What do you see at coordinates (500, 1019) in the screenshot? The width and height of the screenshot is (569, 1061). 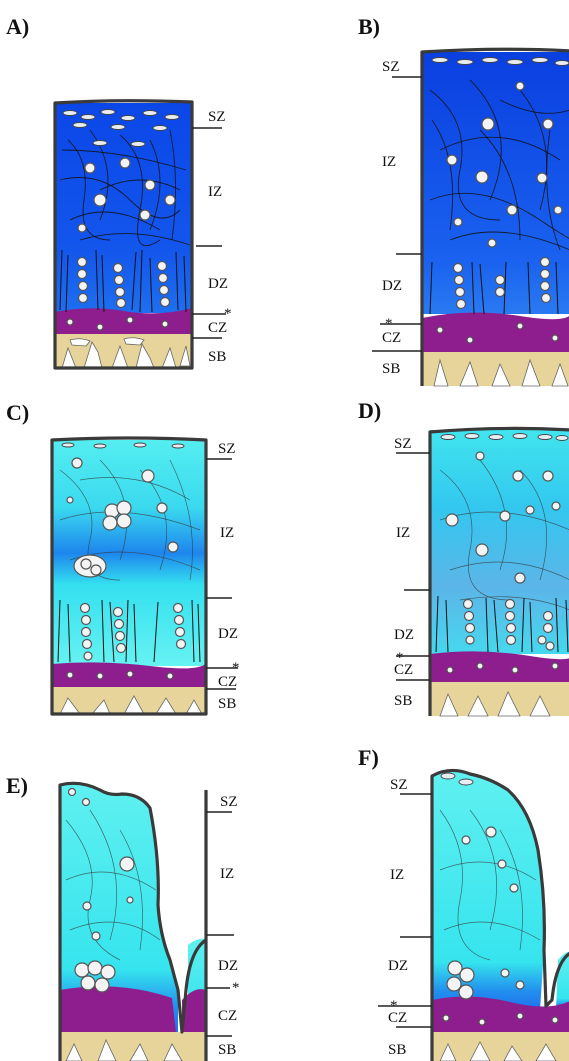 I see `calcified-cells` at bounding box center [500, 1019].